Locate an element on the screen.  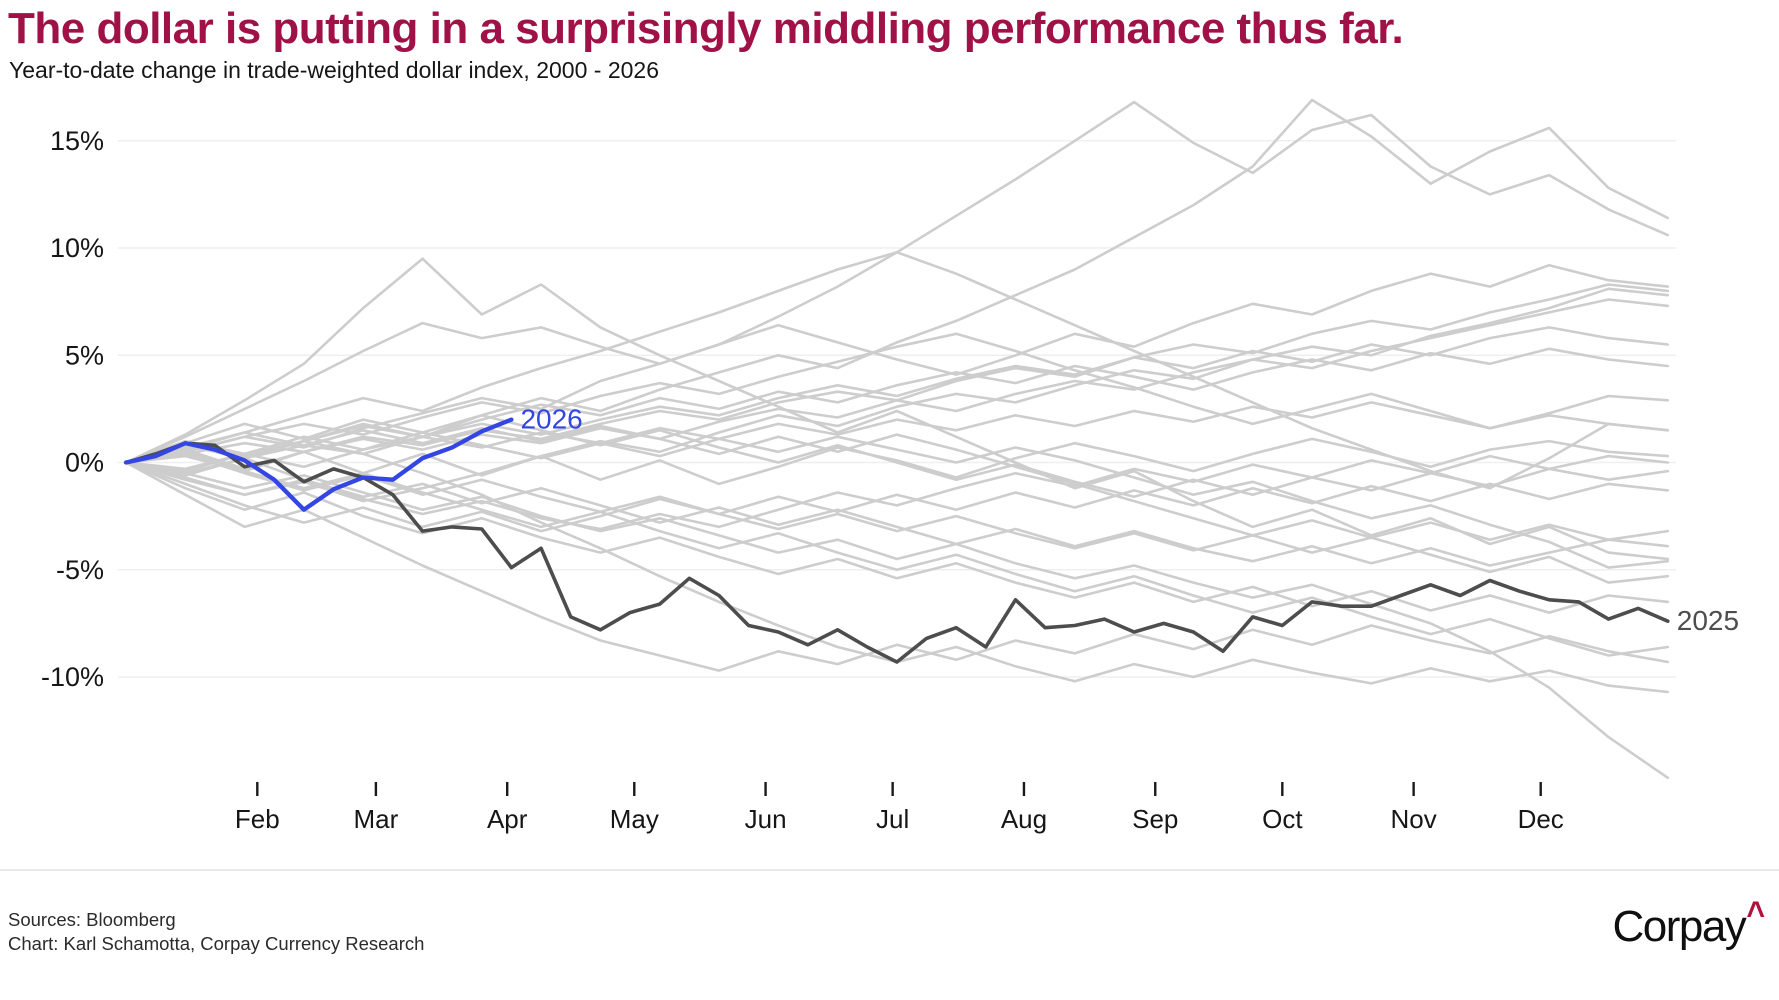
x-axis-month-label: Oct is located at coordinates (1282, 819).